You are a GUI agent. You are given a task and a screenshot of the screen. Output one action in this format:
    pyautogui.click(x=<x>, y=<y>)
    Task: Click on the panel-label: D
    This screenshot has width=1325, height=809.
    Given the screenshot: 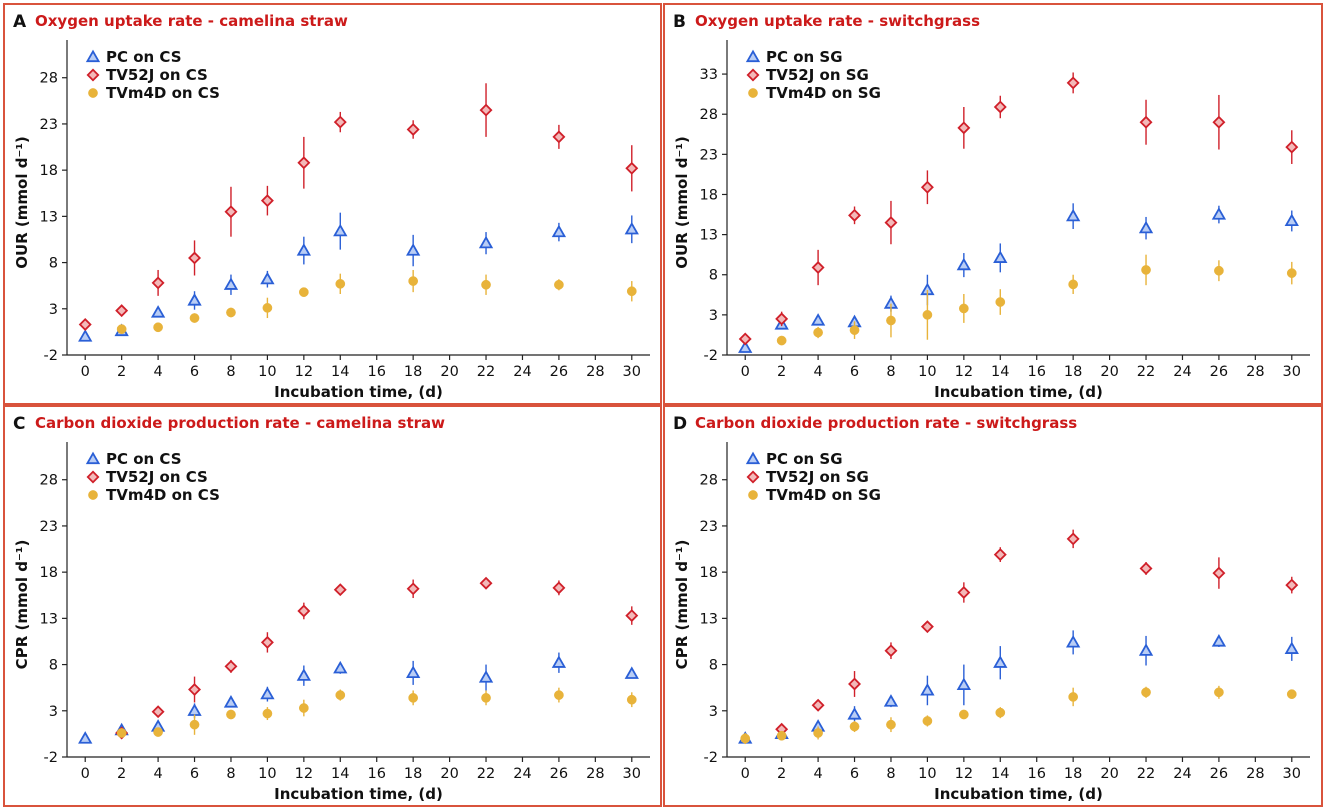 What is the action you would take?
    pyautogui.click(x=680, y=424)
    